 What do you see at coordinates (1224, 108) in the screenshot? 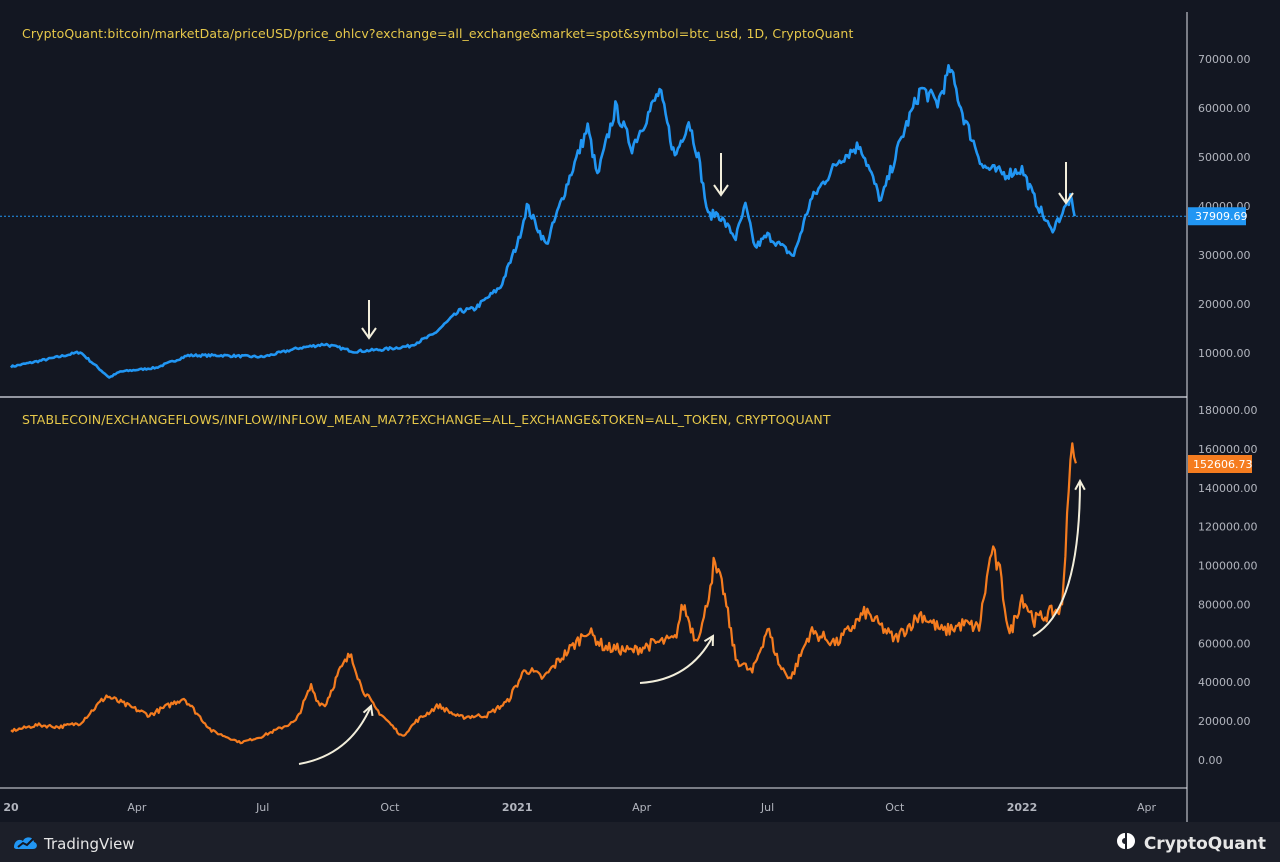
I see `btc-y-tick-label: 60000.00` at bounding box center [1224, 108].